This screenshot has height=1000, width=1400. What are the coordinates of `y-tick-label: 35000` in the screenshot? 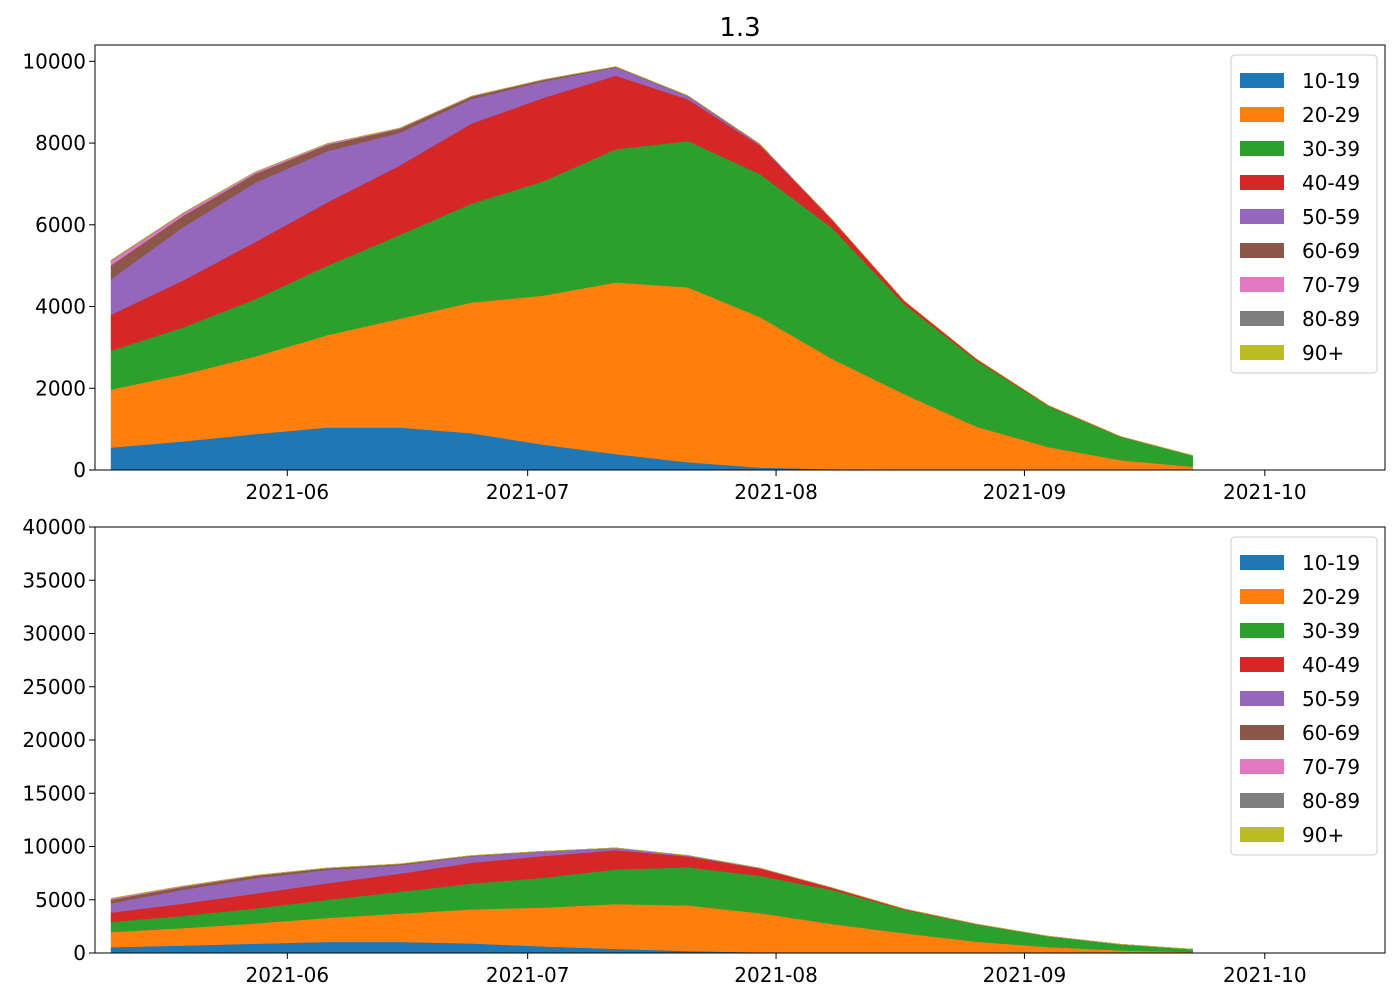 It's located at (54, 580).